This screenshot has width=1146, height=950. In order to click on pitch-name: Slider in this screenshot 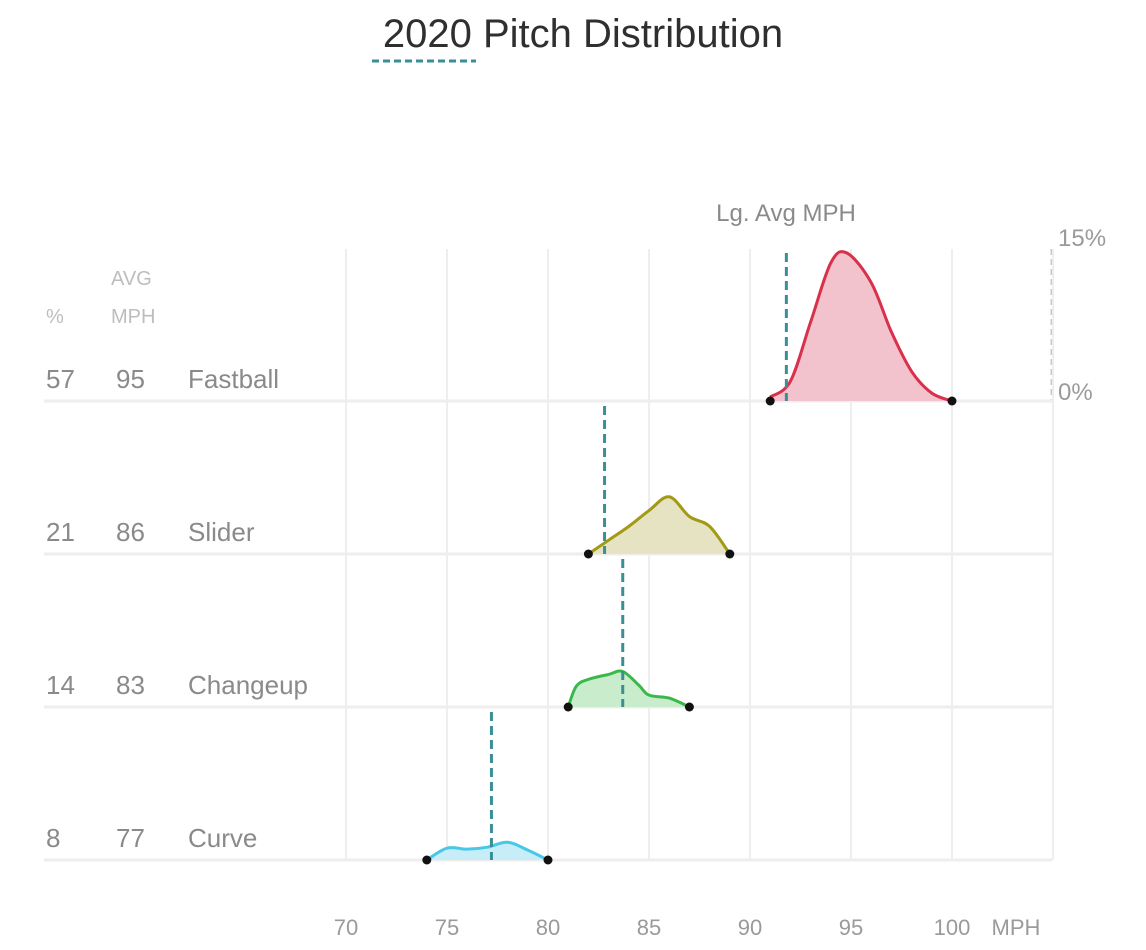, I will do `click(221, 532)`.